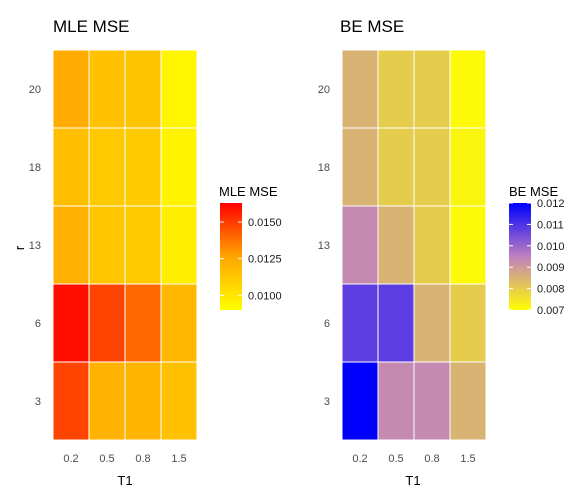 The height and width of the screenshot is (490, 587). What do you see at coordinates (468, 401) in the screenshot?
I see `be-cell-r3-t1.5` at bounding box center [468, 401].